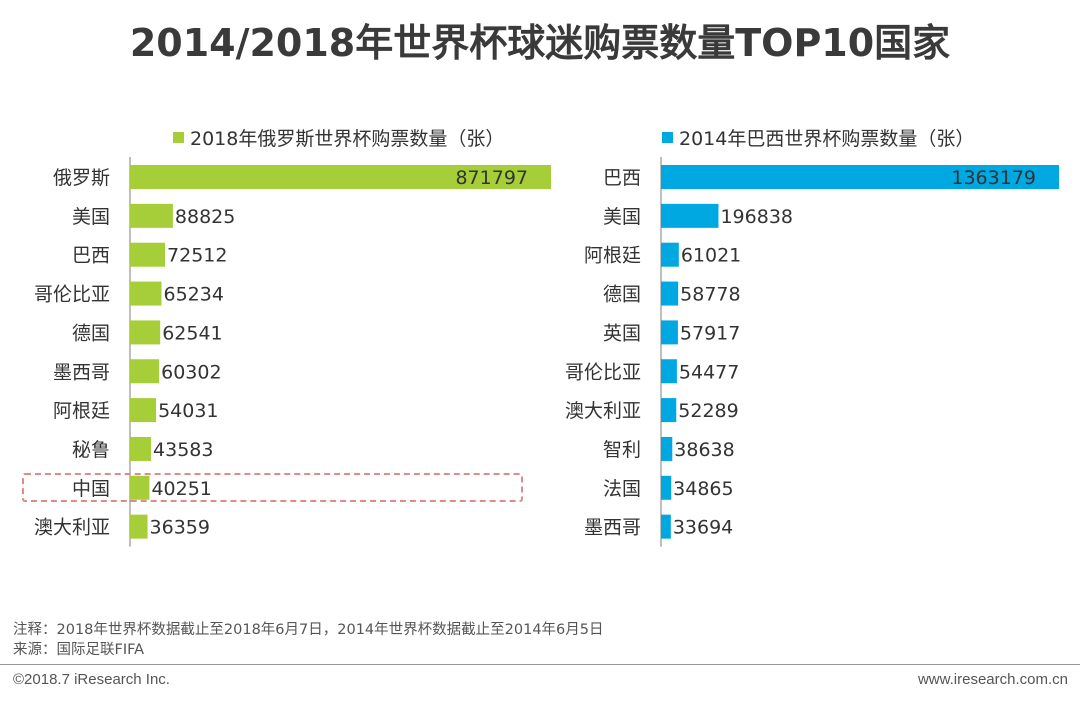 The image size is (1080, 701). I want to click on legend-2014: 2014年巴西世界杯购票数量（张）, so click(818, 137).